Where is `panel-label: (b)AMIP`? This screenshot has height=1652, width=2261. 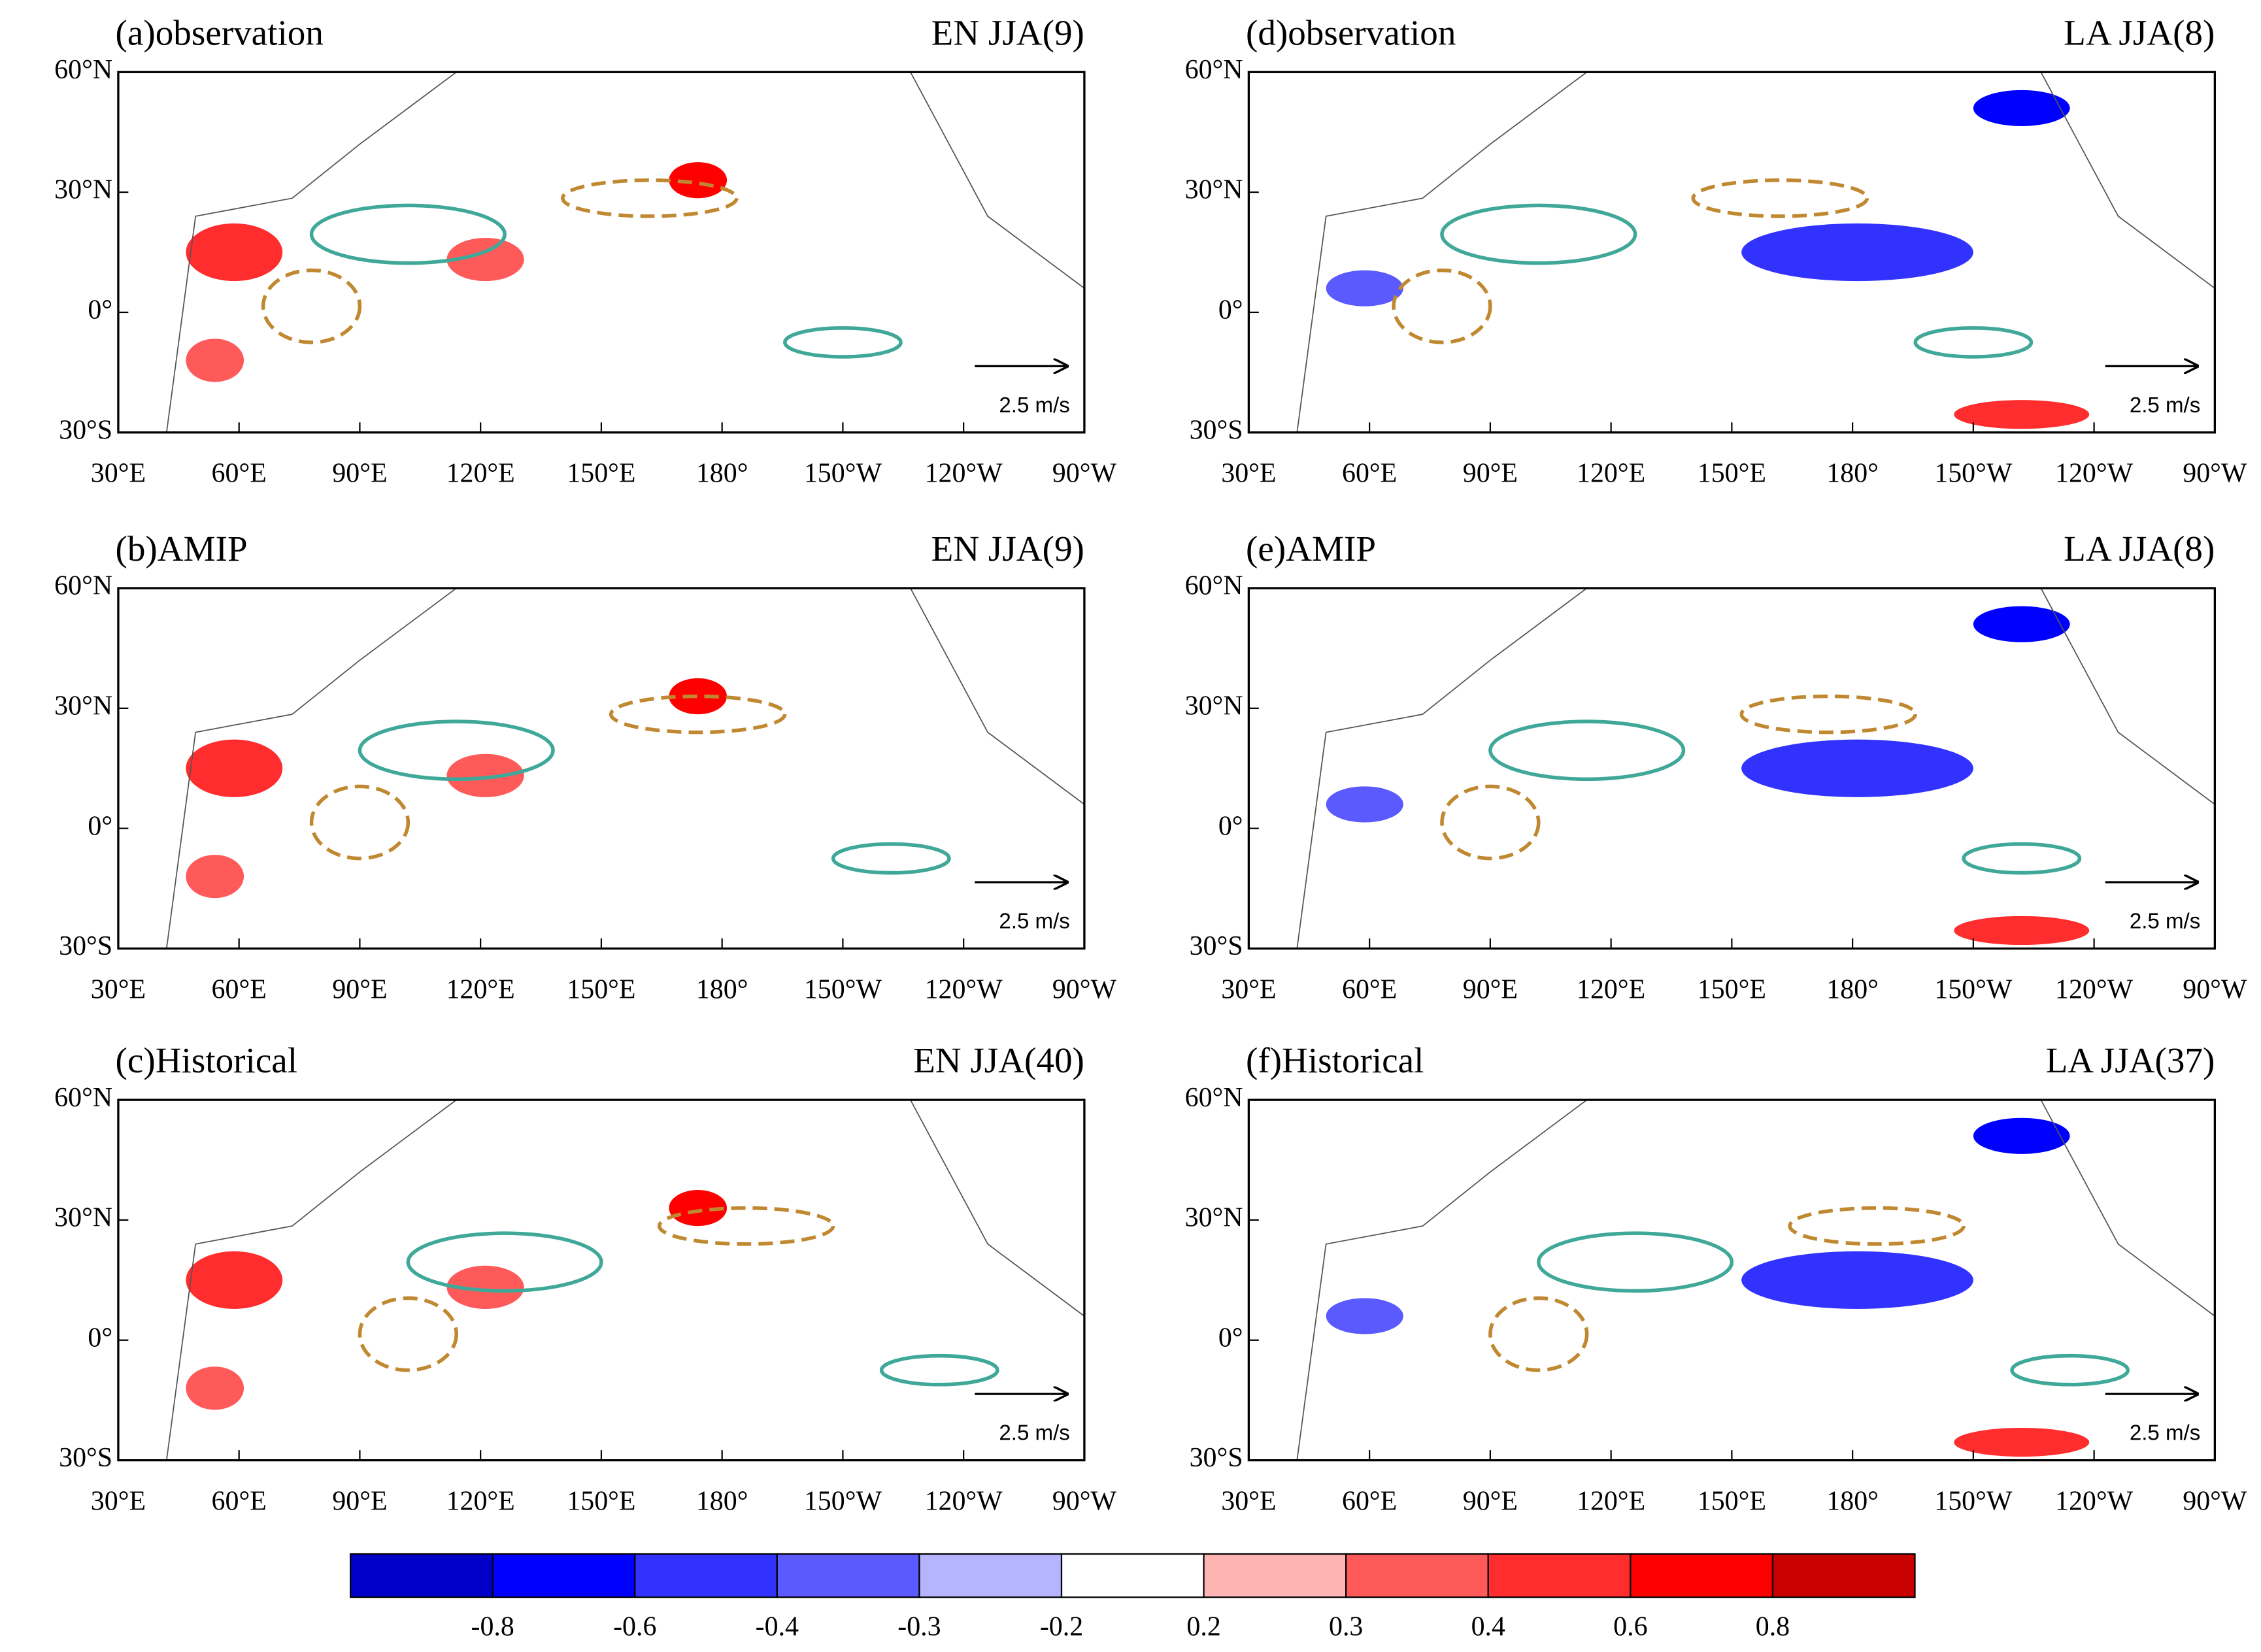 panel-label: (b)AMIP is located at coordinates (182, 549).